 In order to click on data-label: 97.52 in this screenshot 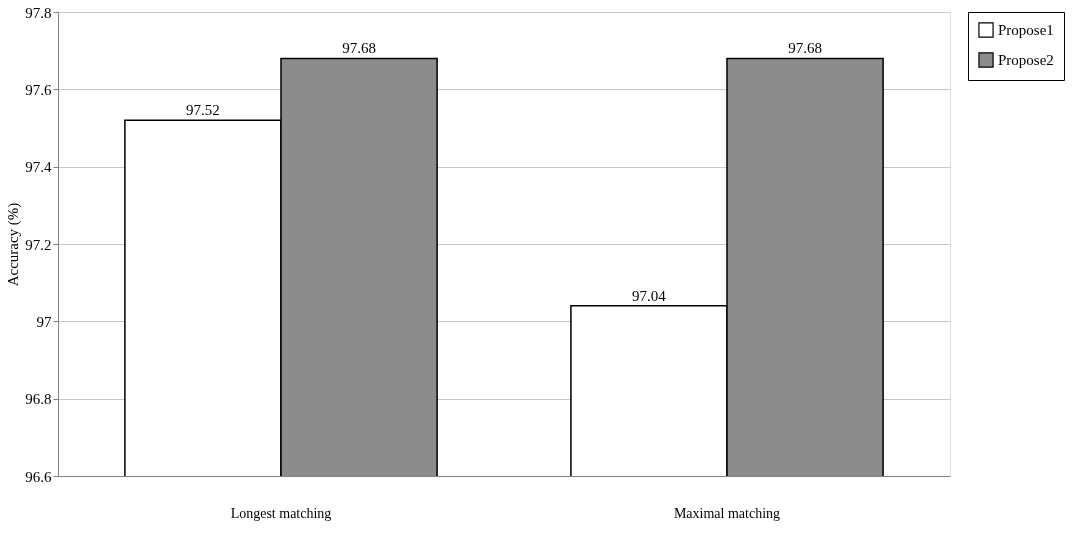, I will do `click(203, 110)`.